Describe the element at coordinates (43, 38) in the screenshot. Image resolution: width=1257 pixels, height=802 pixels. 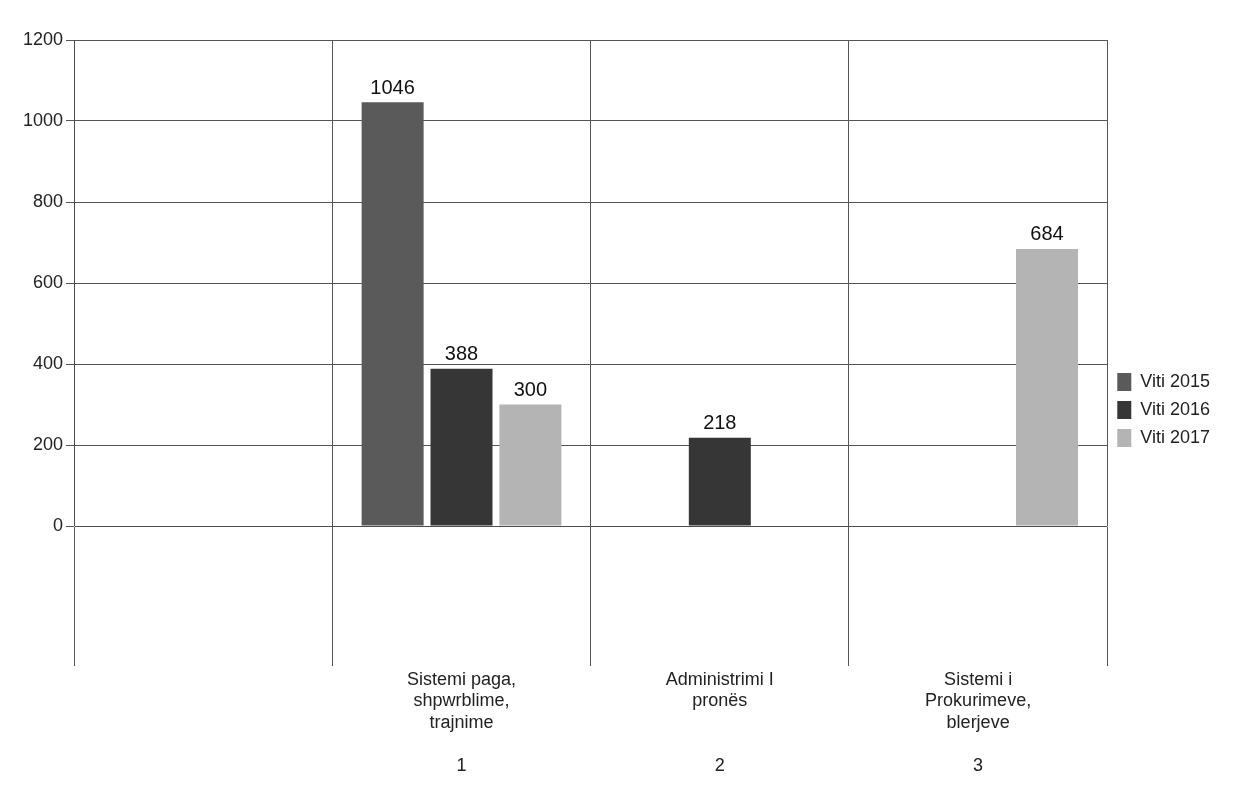
I see `y-tick-label: 1200` at that location.